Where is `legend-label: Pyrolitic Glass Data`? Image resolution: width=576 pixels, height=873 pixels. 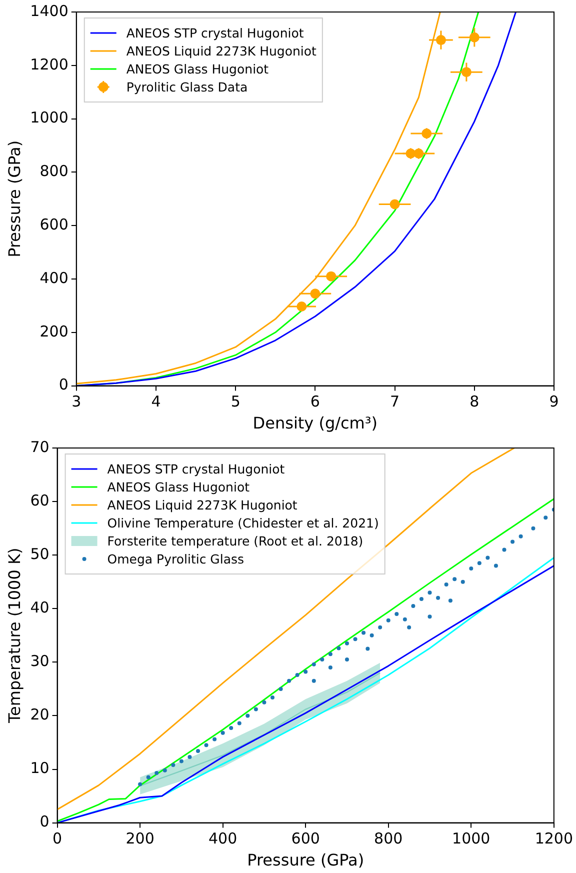
legend-label: Pyrolitic Glass Data is located at coordinates (187, 86).